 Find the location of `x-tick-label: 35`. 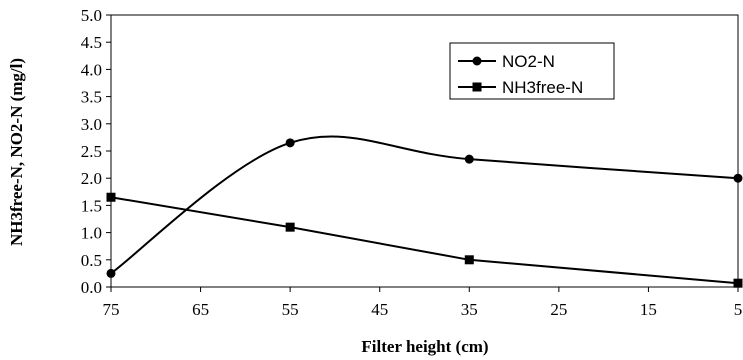

x-tick-label: 35 is located at coordinates (469, 309).